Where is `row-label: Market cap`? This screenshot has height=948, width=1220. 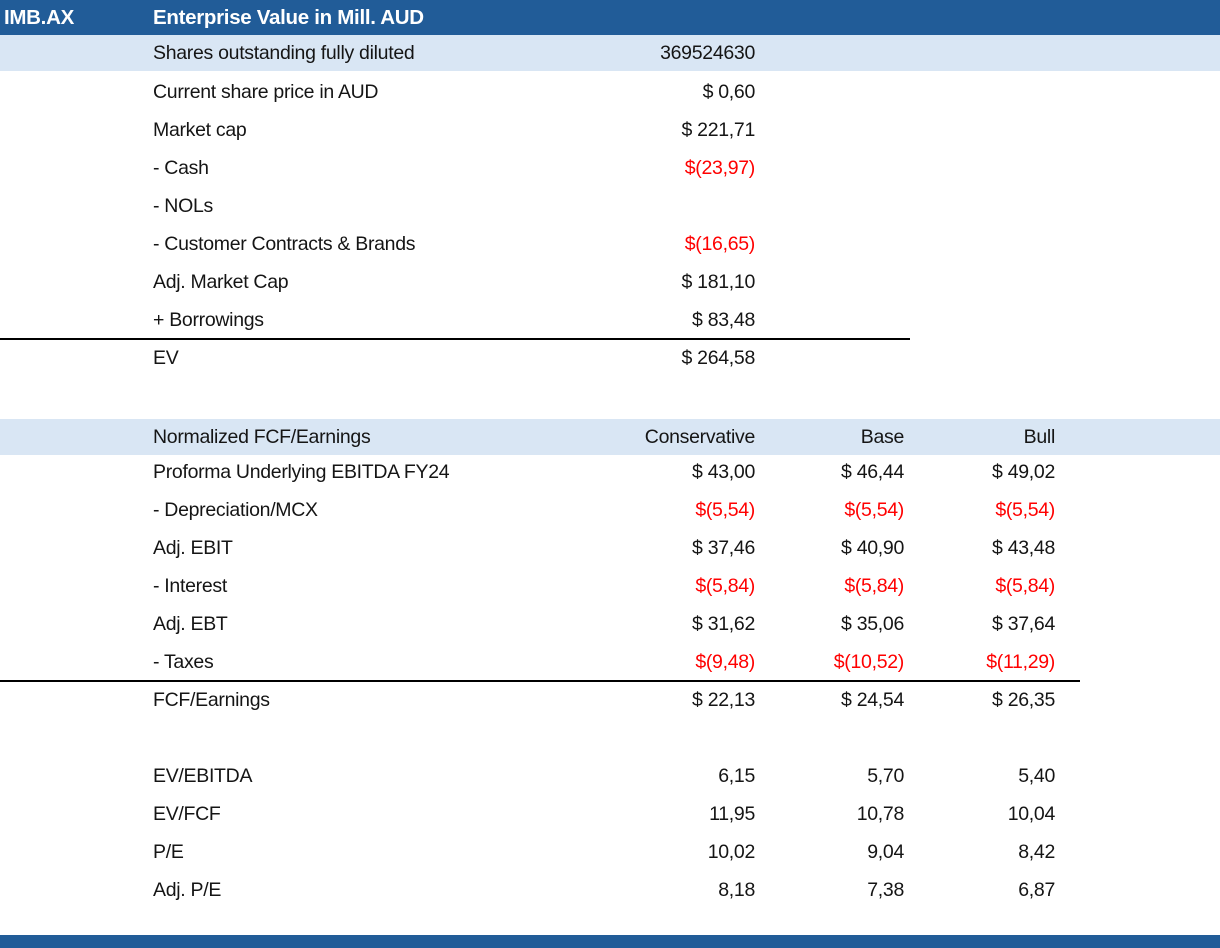
row-label: Market cap is located at coordinates (200, 130).